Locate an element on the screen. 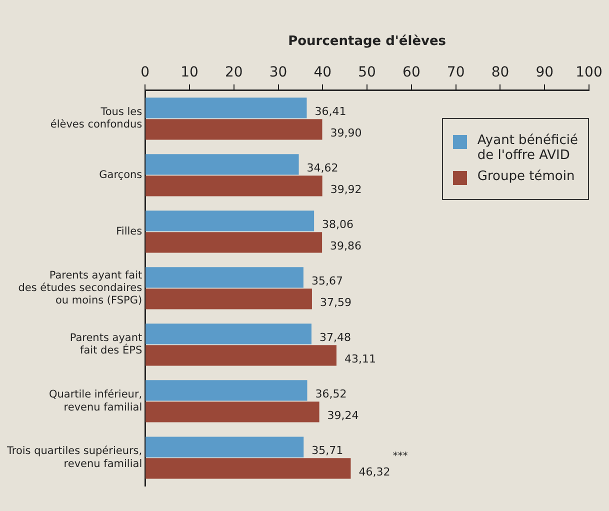 The image size is (609, 511). x-tick-label: 80 is located at coordinates (500, 72).